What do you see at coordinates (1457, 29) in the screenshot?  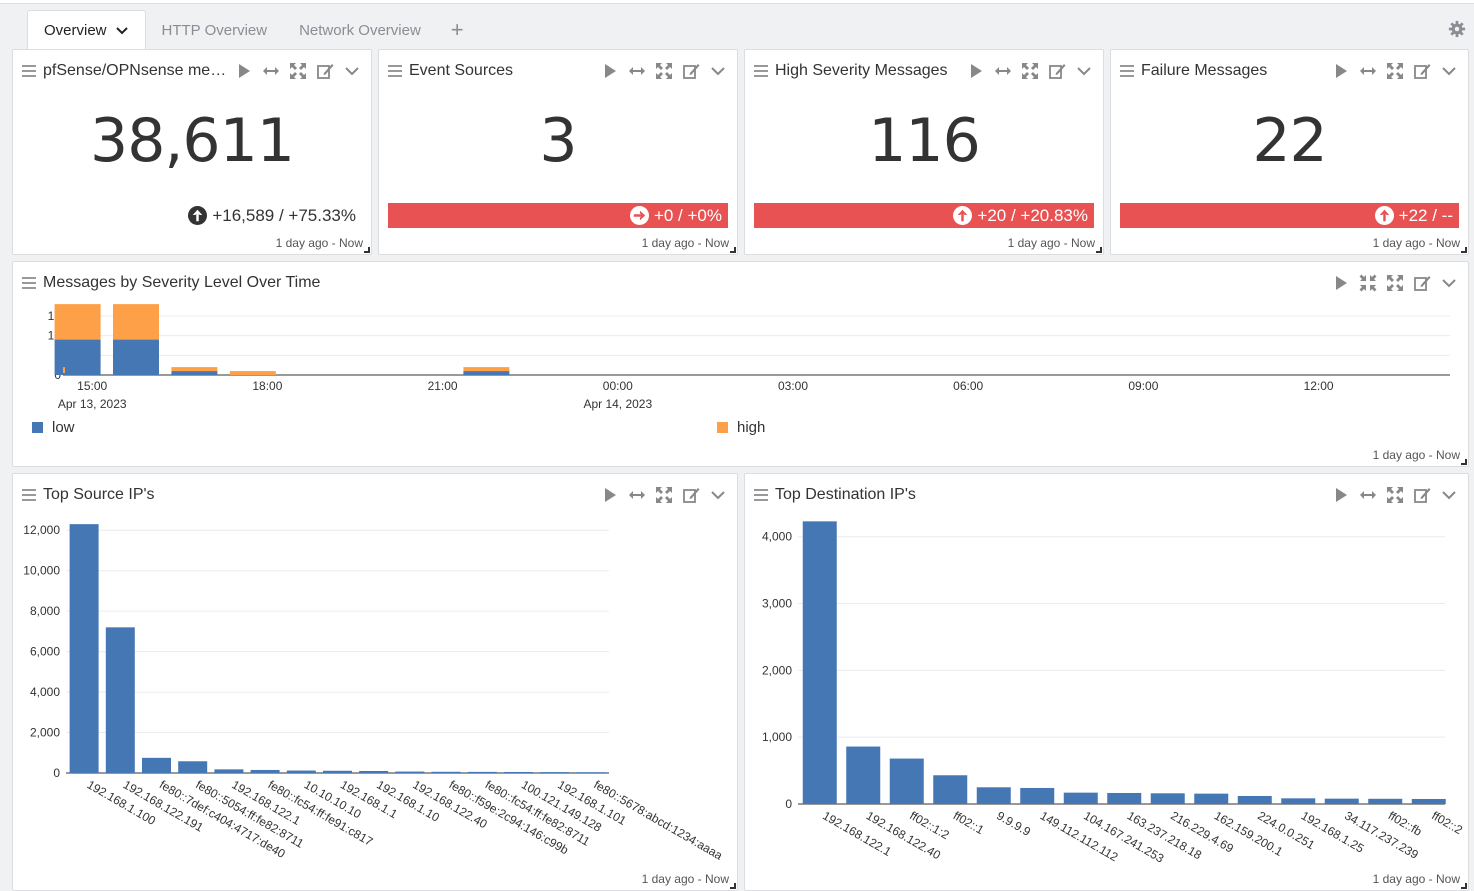 I see `gear-icon` at bounding box center [1457, 29].